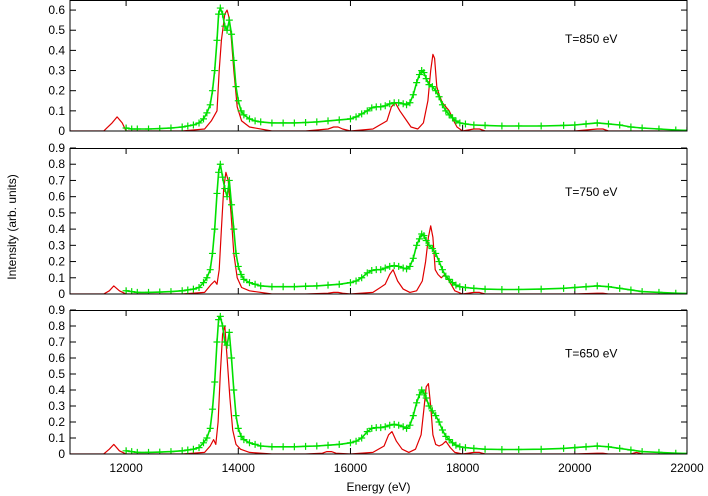  What do you see at coordinates (56, 91) in the screenshot?
I see `y-tick-label: 0.2` at bounding box center [56, 91].